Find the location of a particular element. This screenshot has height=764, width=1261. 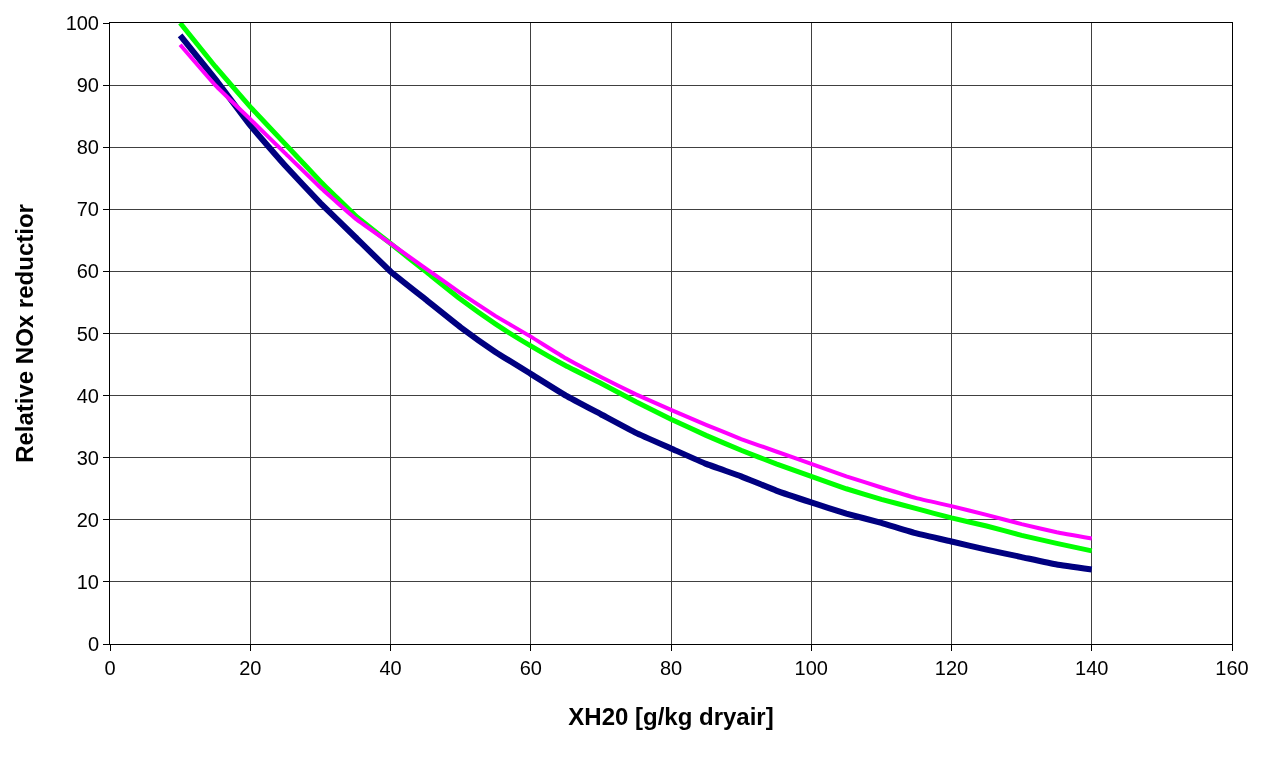

y-tick-label: 60 is located at coordinates (87, 271).